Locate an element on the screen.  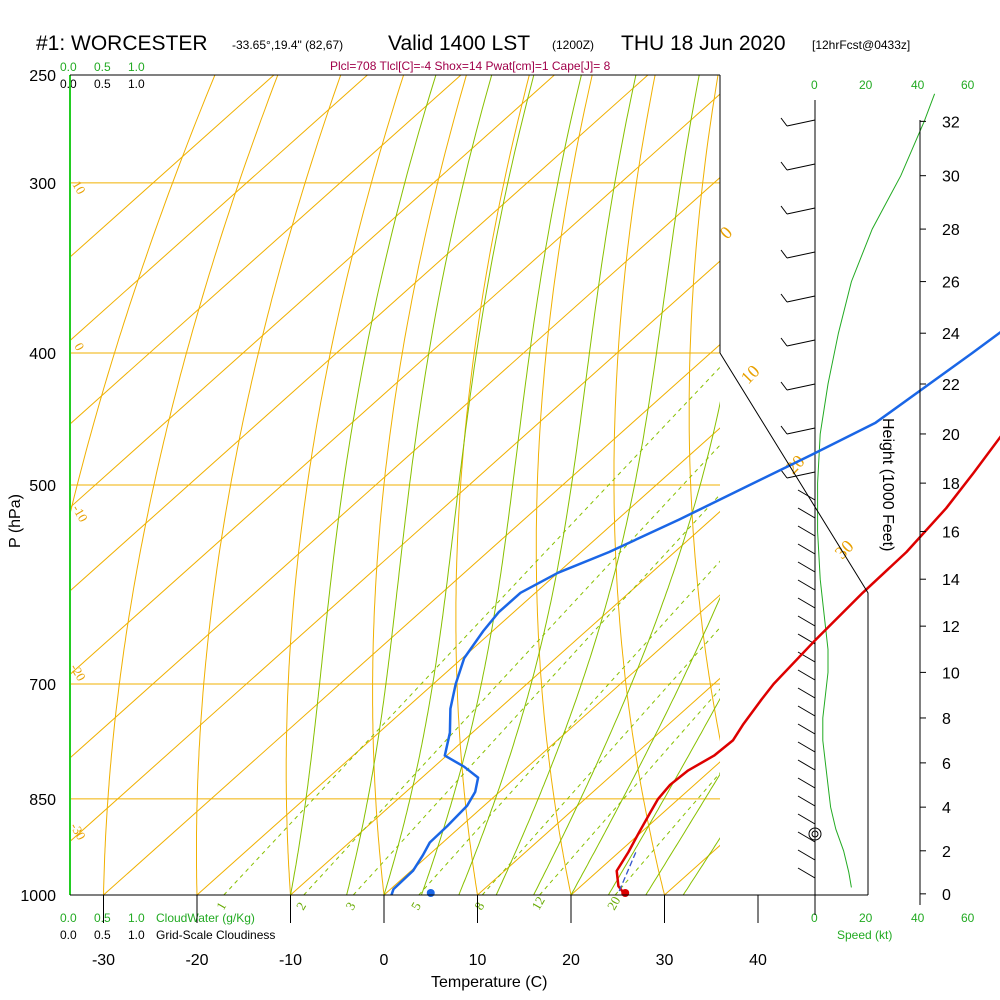
y-tick-label-2: 400 is located at coordinates (42, 354).